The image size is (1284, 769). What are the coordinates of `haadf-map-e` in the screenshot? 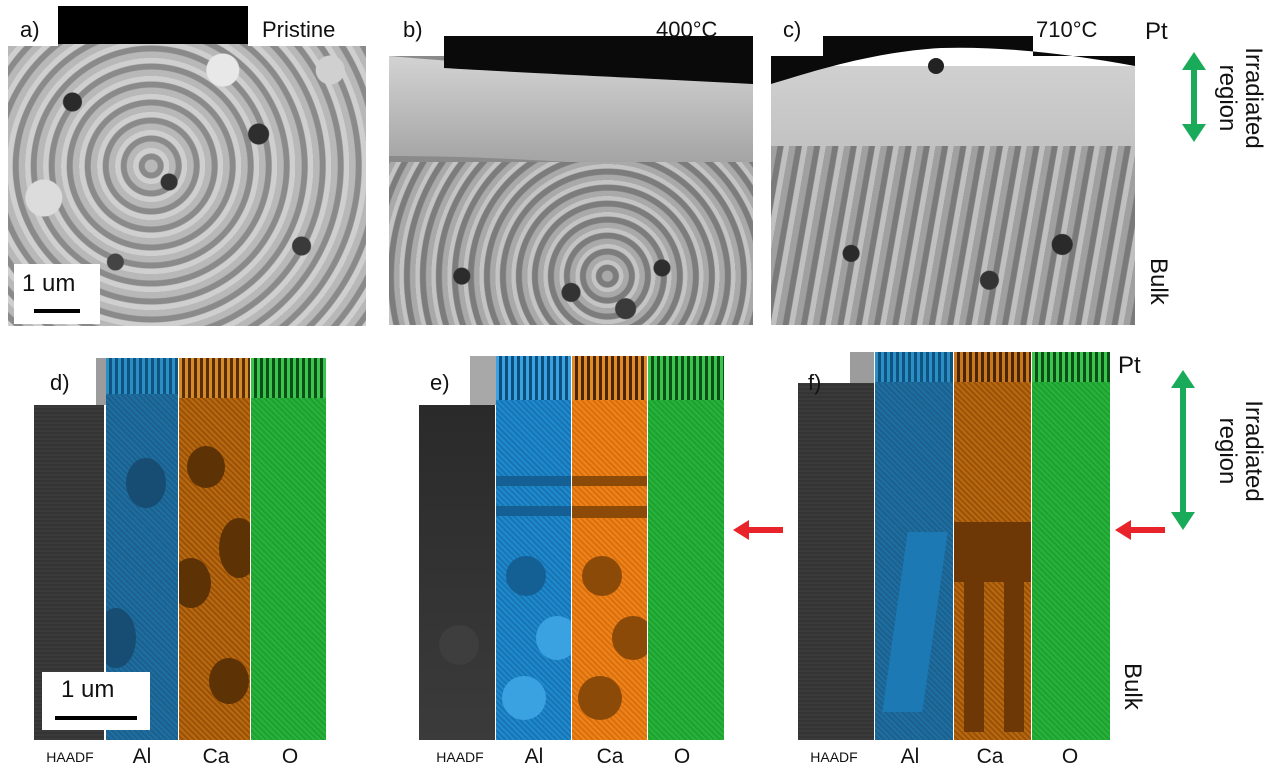 It's located at (457, 572).